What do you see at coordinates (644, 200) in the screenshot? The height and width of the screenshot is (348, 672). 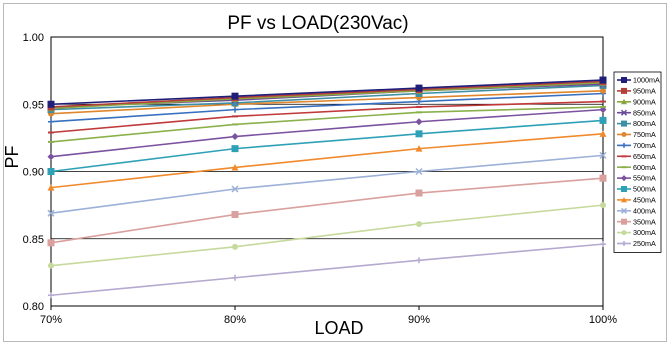 I see `legend-label: 450mA` at bounding box center [644, 200].